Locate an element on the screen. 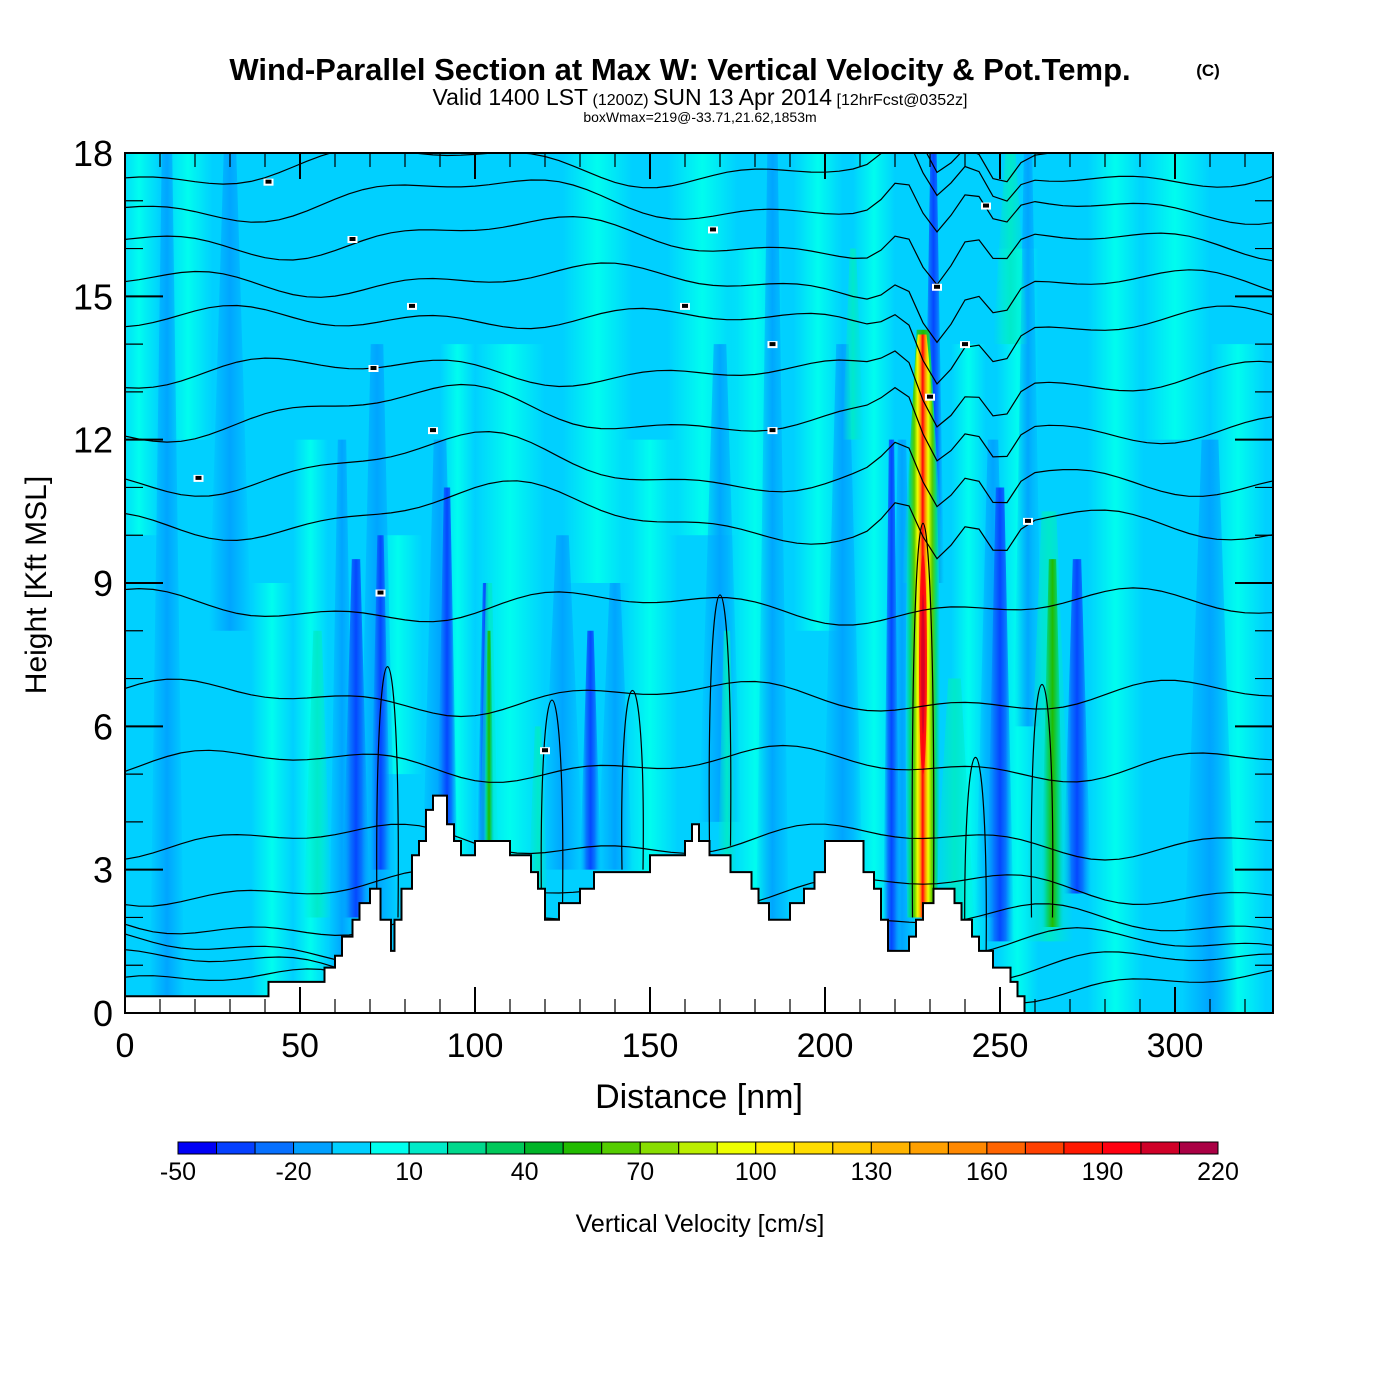 This screenshot has height=1400, width=1400. x-tick-label: 50 is located at coordinates (300, 1046).